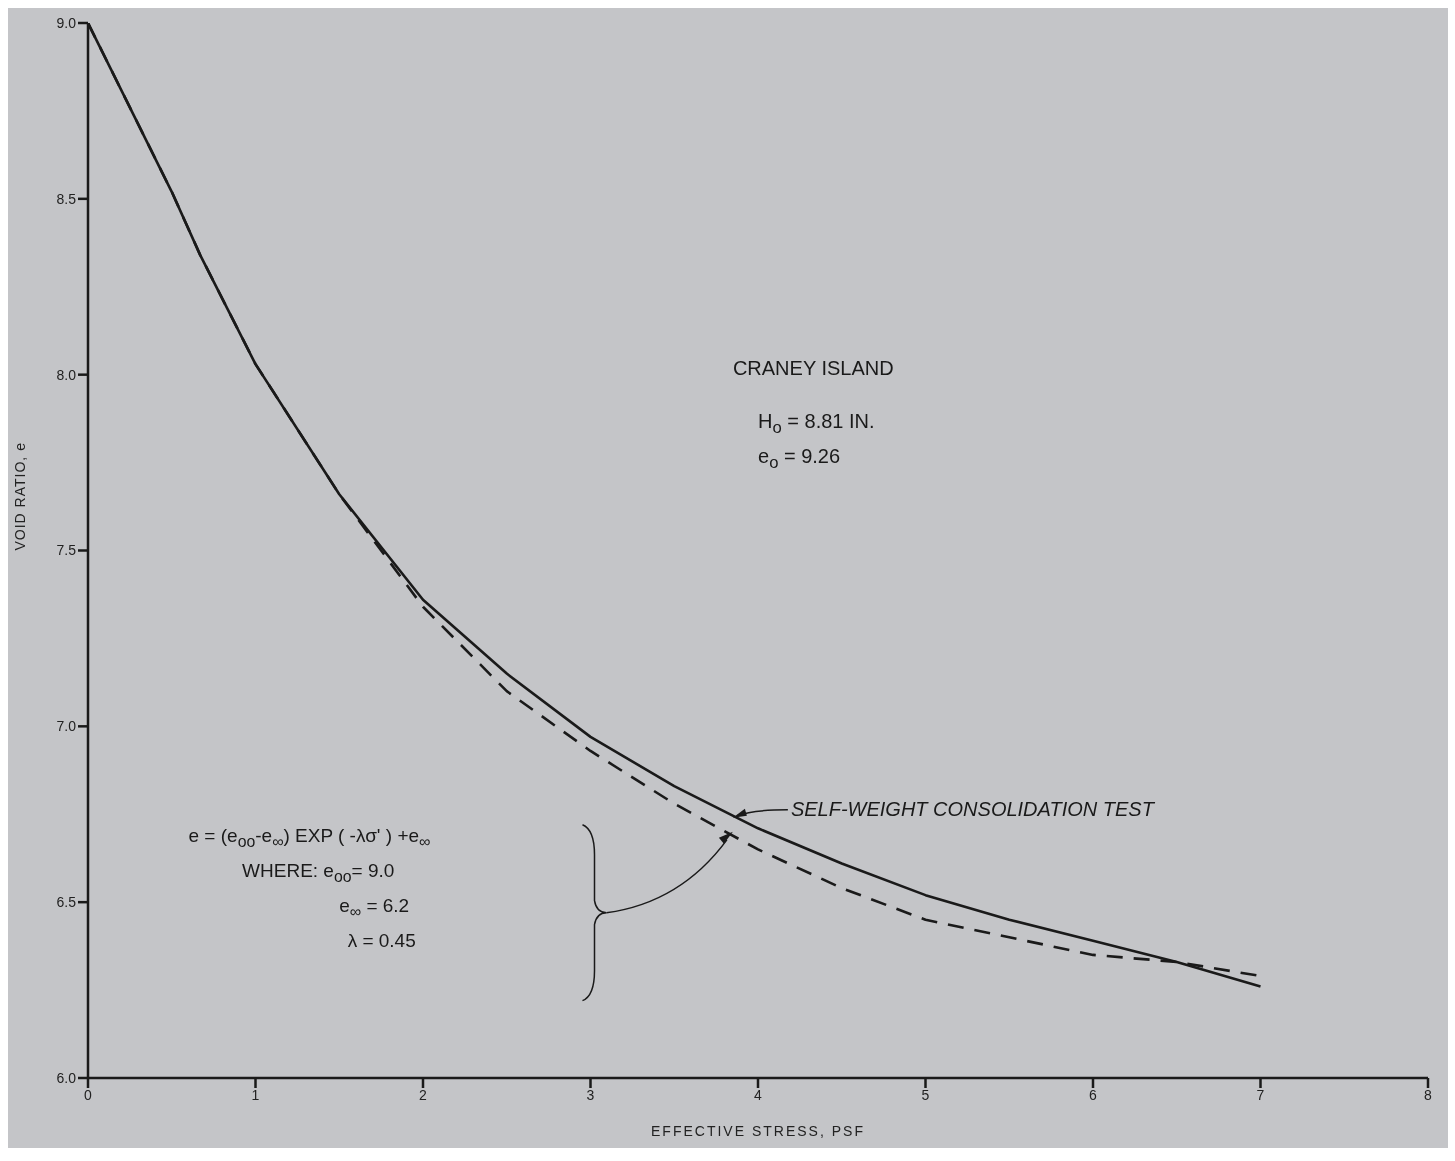 This screenshot has height=1161, width=1455. Describe the element at coordinates (1093, 1094) in the screenshot. I see `x-tick-label: 6` at that location.